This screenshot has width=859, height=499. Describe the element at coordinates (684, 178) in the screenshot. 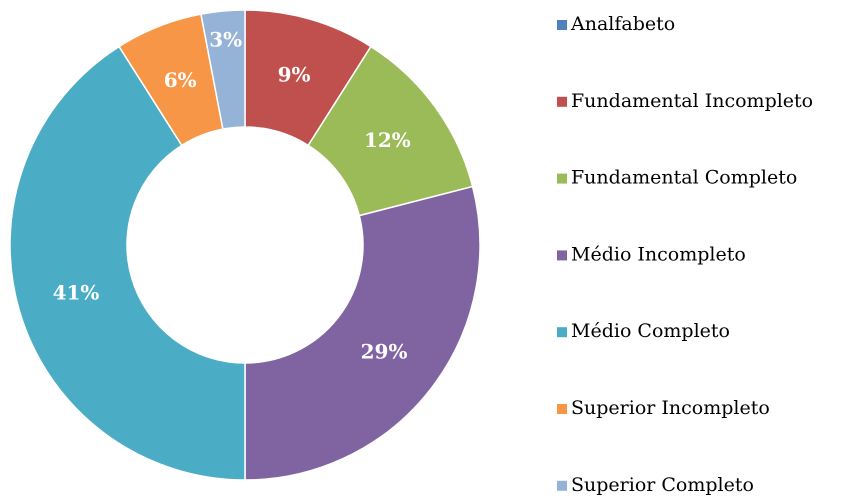

I see `legend-label: Fundamental Completo` at that location.